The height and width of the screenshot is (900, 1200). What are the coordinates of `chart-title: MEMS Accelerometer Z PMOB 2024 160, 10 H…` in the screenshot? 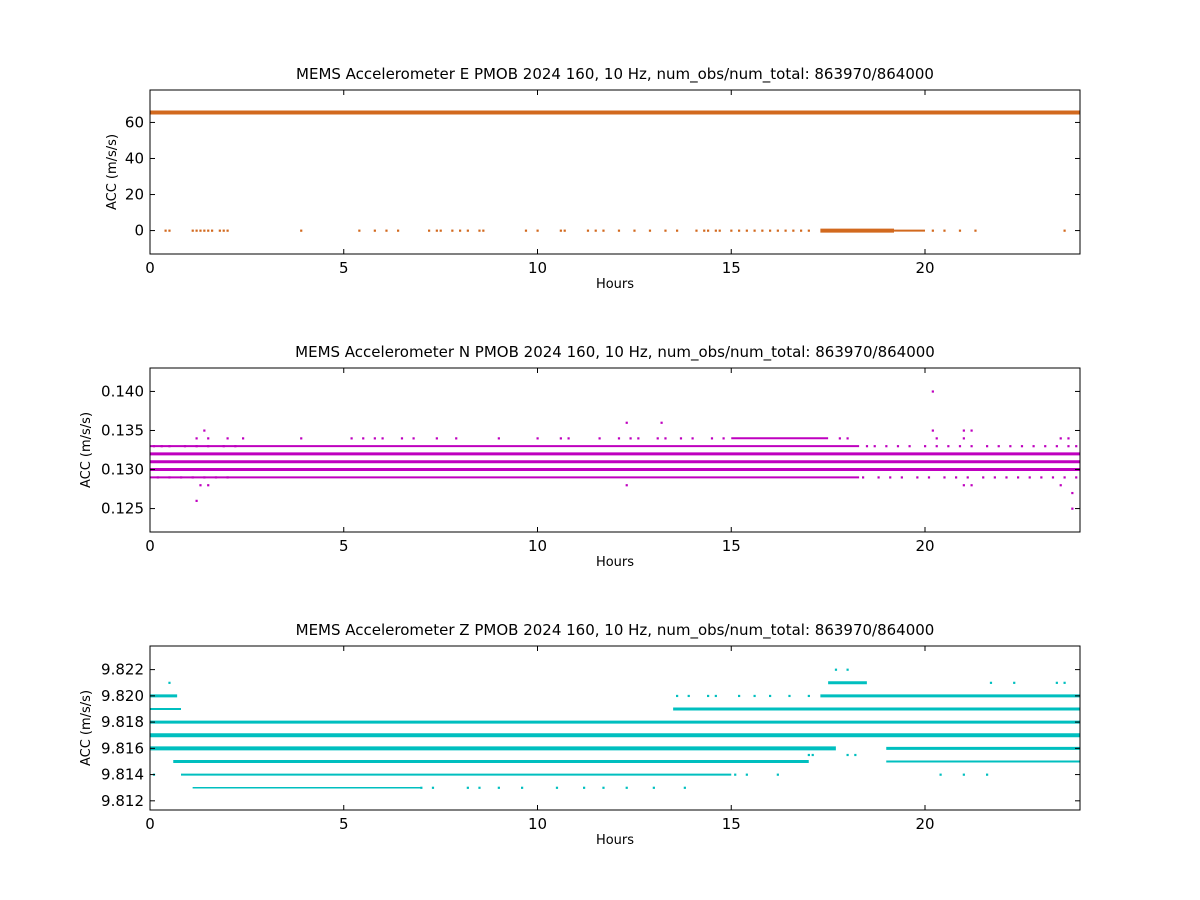 It's located at (615, 630).